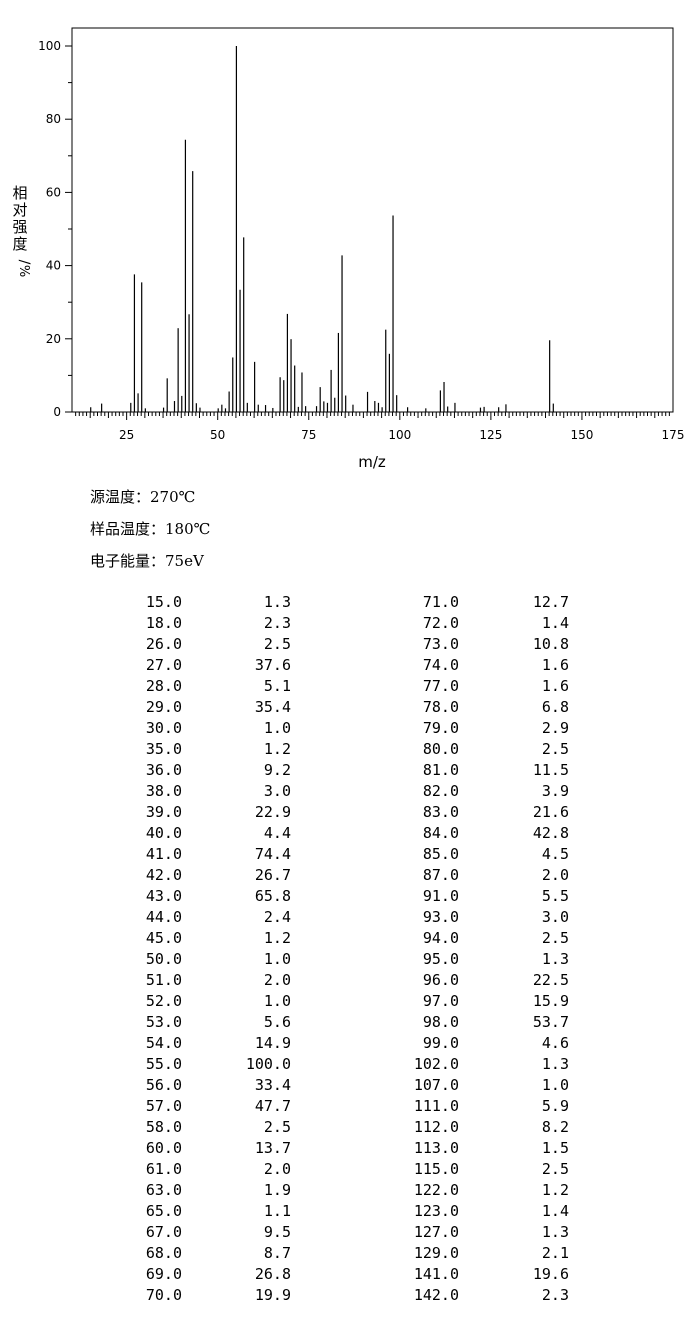  What do you see at coordinates (555, 686) in the screenshot?
I see `intensity-cell: 1.6` at bounding box center [555, 686].